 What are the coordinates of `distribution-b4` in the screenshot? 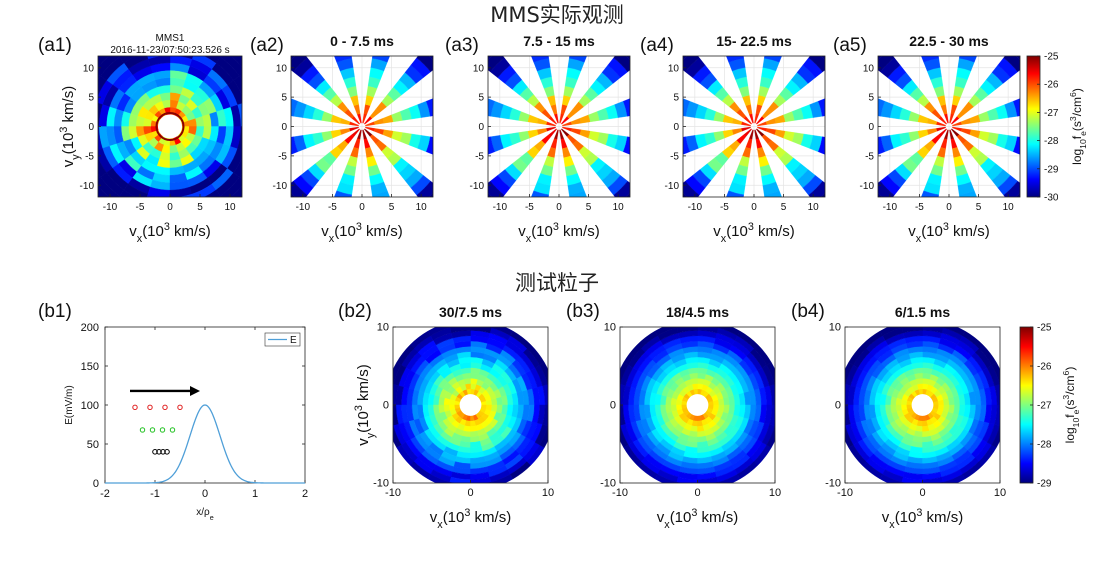 It's located at (922, 405).